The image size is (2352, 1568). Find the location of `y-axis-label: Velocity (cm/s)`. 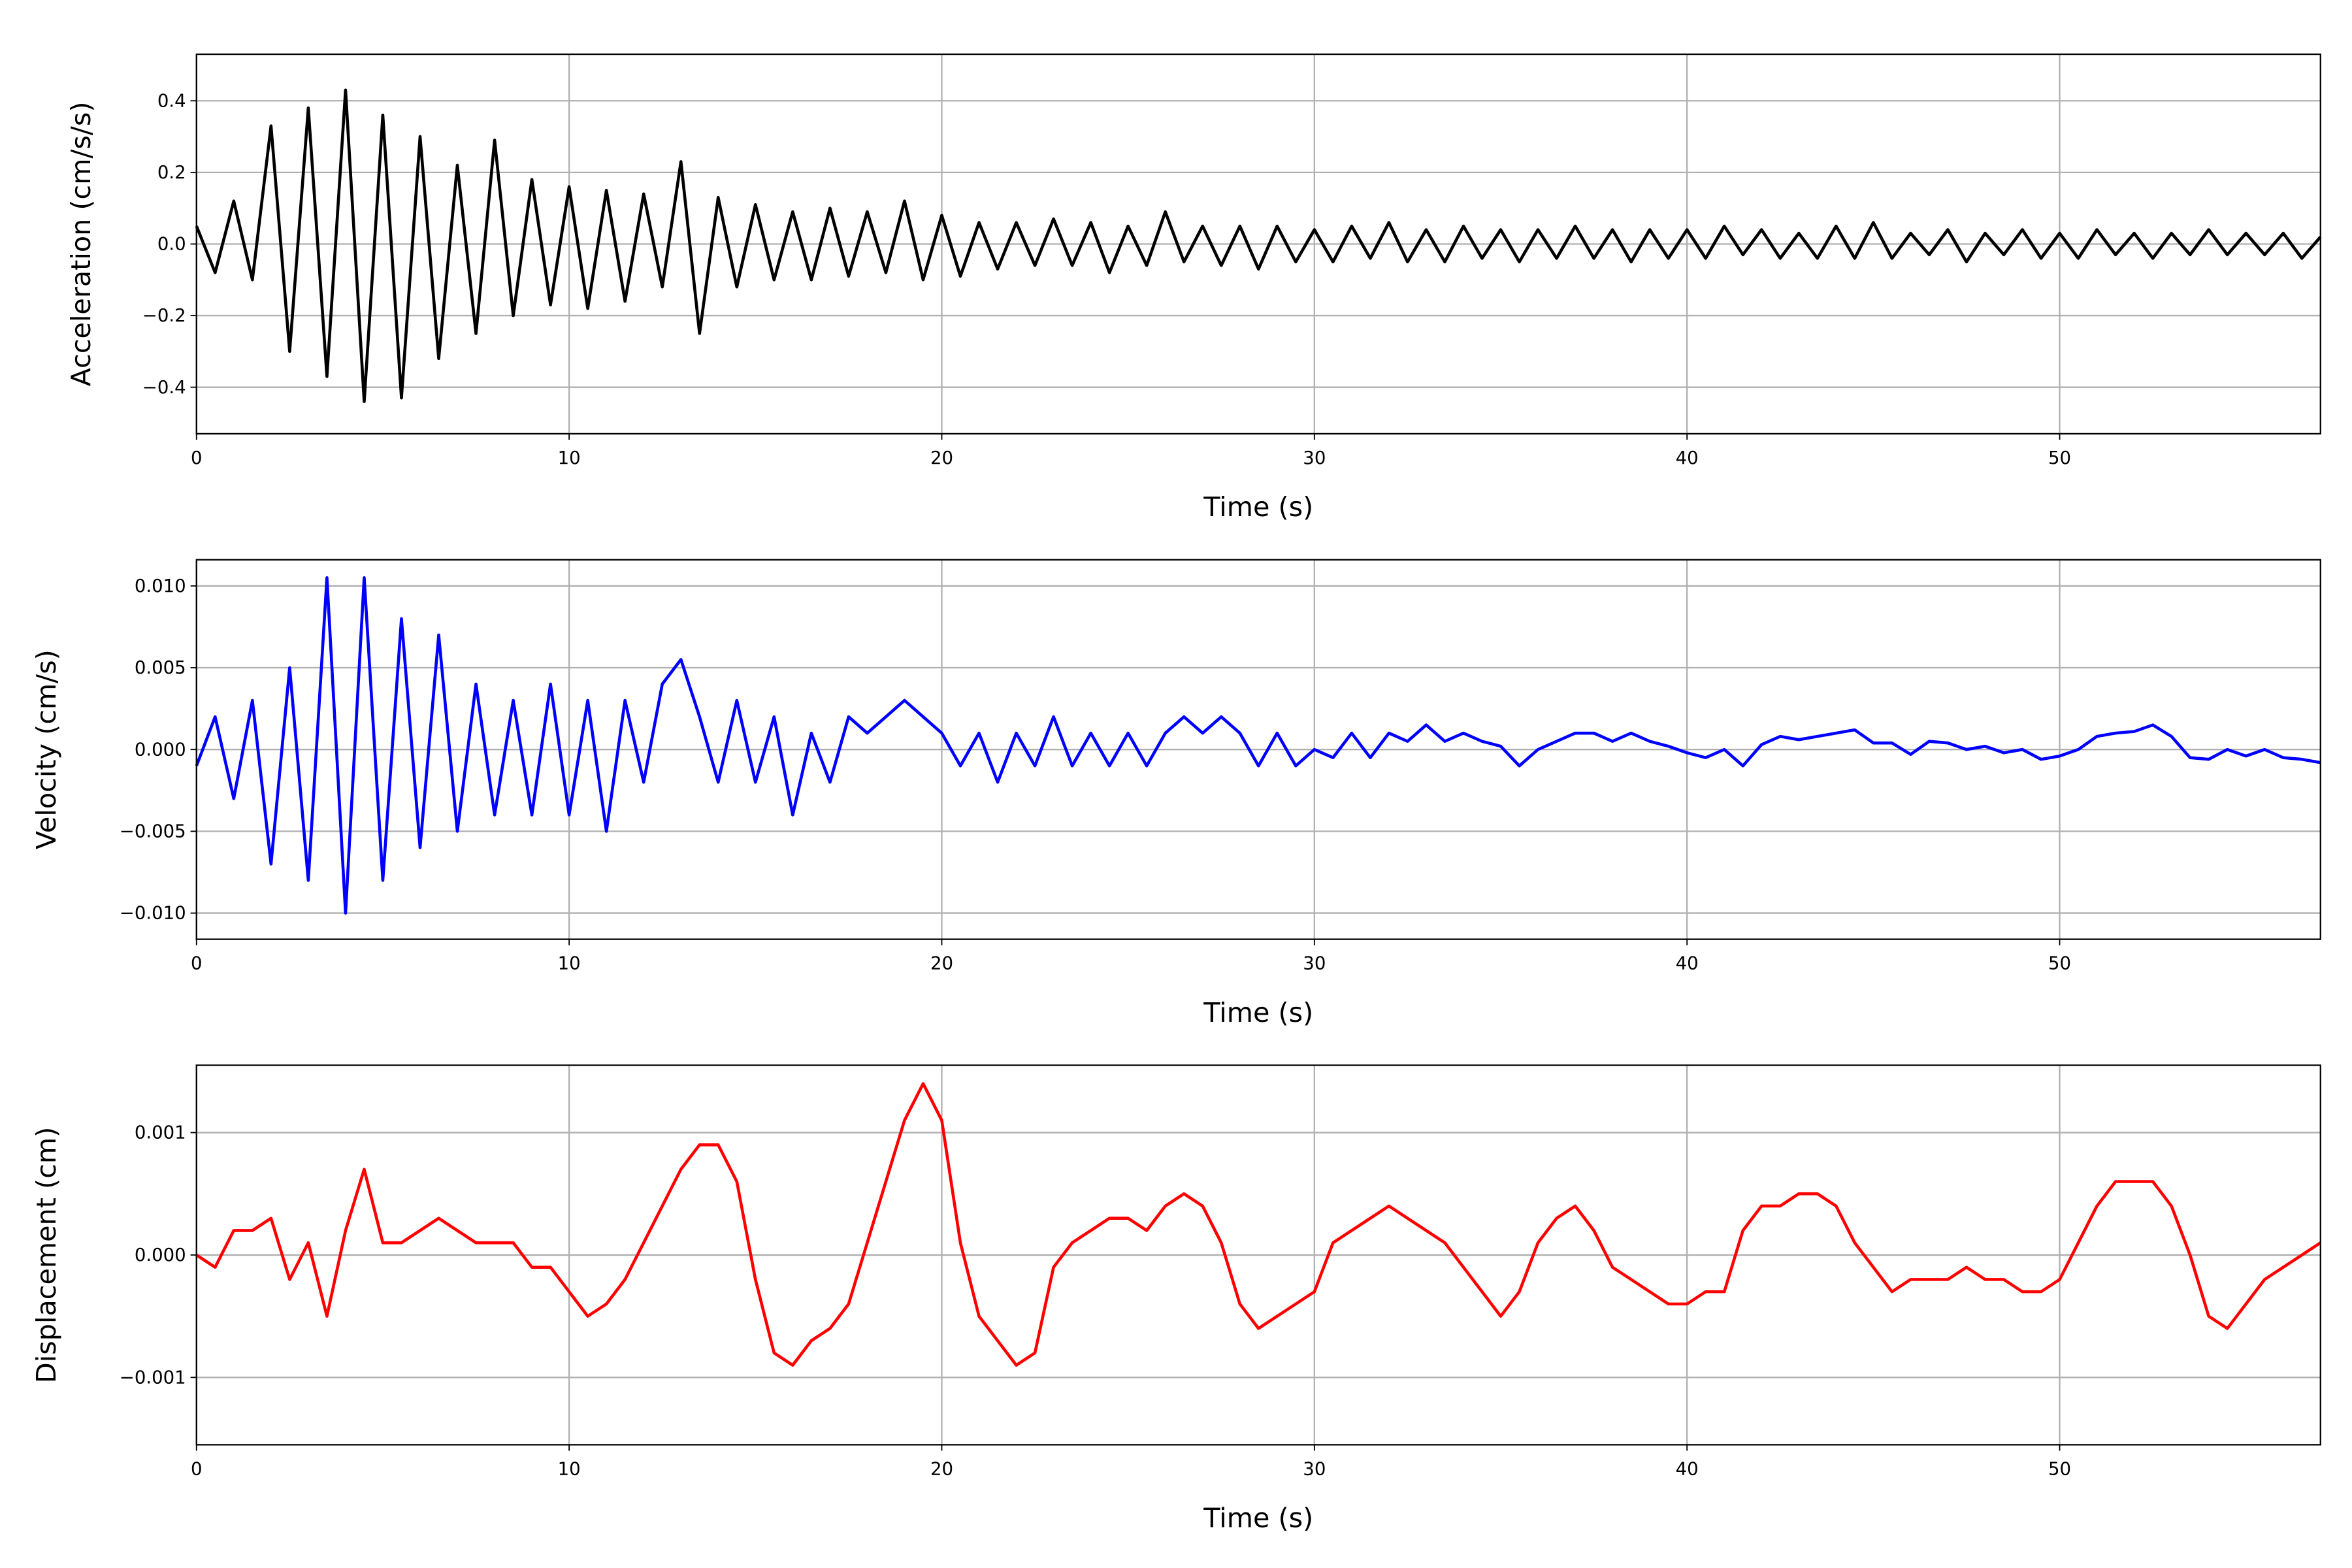

y-axis-label: Velocity (cm/s) is located at coordinates (46, 749).